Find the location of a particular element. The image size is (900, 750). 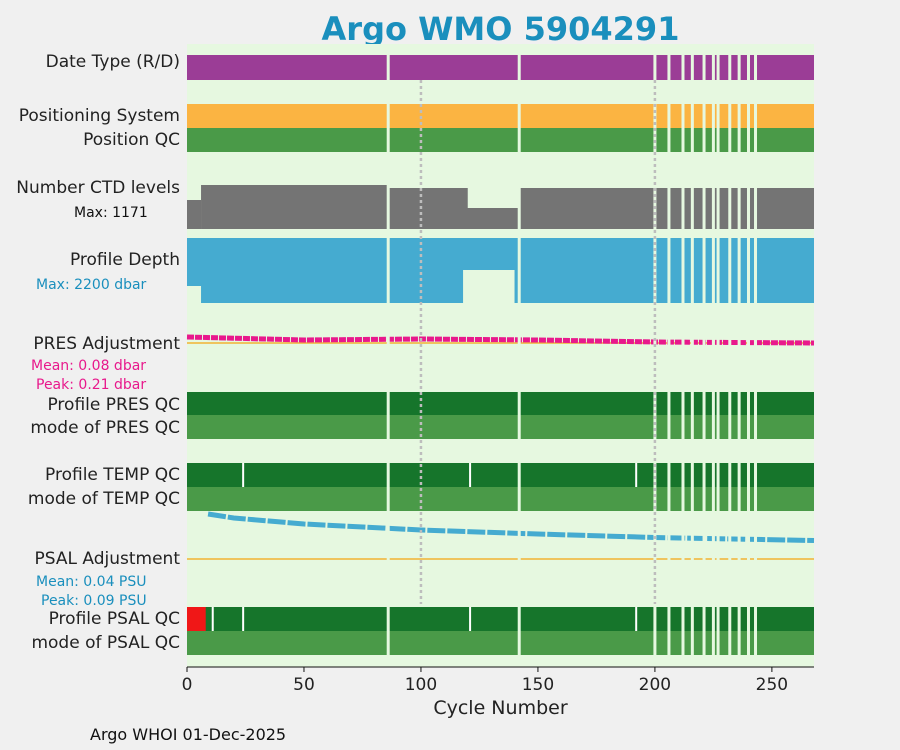

ctd-levels-start is located at coordinates (194, 214).